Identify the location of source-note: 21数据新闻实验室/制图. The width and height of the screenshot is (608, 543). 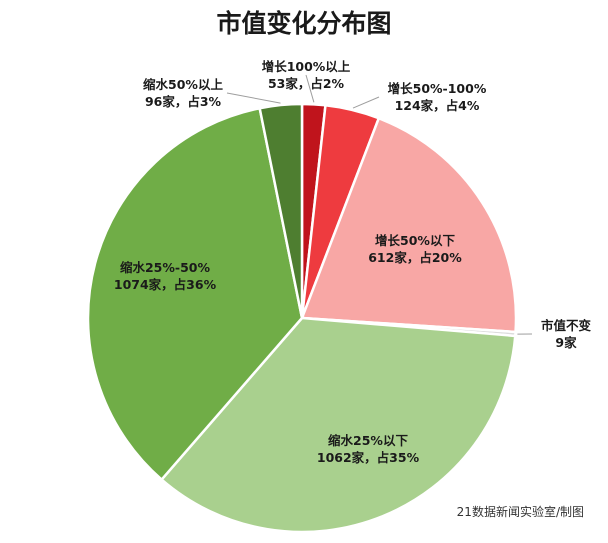
(520, 511).